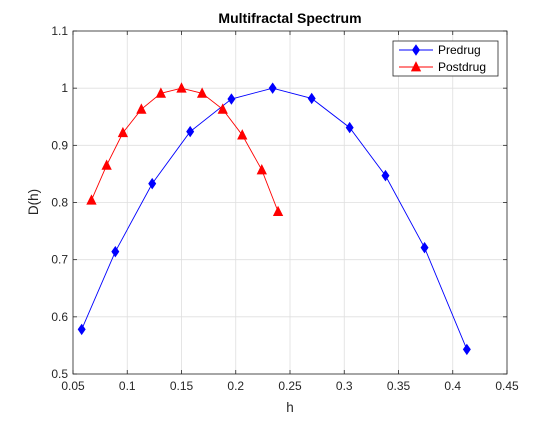 Image resolution: width=560 pixels, height=425 pixels. Describe the element at coordinates (59, 145) in the screenshot. I see `y-tick-label: 0.9` at that location.